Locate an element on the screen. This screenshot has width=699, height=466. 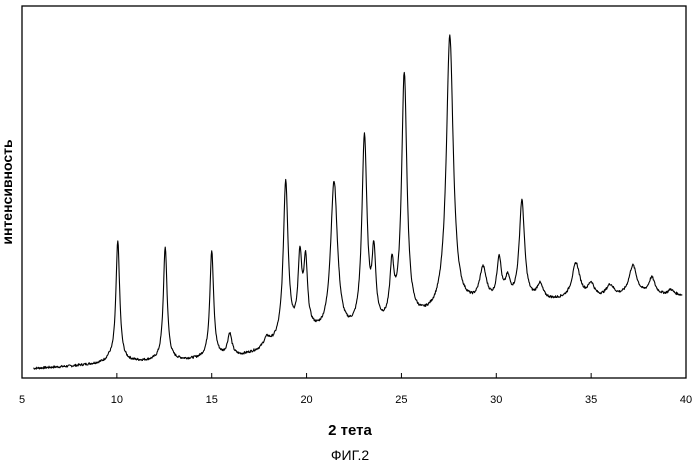
x-tick-label: 40 is located at coordinates (686, 400).